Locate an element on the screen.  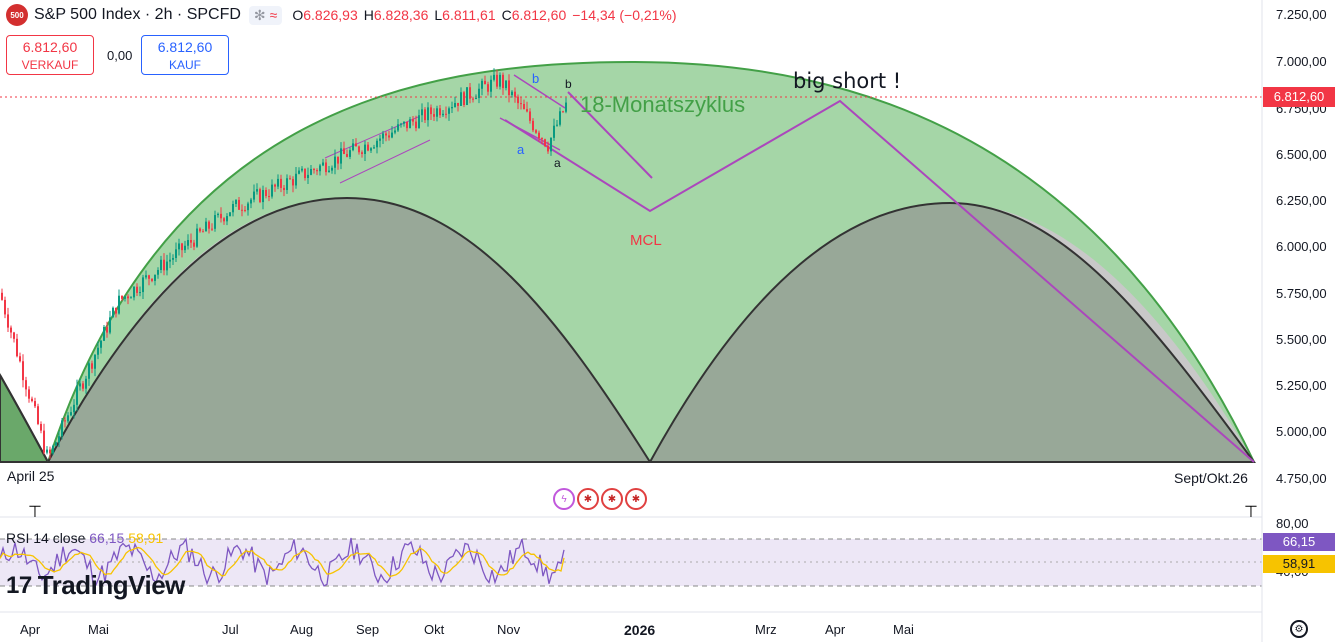
sept-label: Sept/Okt.26 is located at coordinates (1211, 478).